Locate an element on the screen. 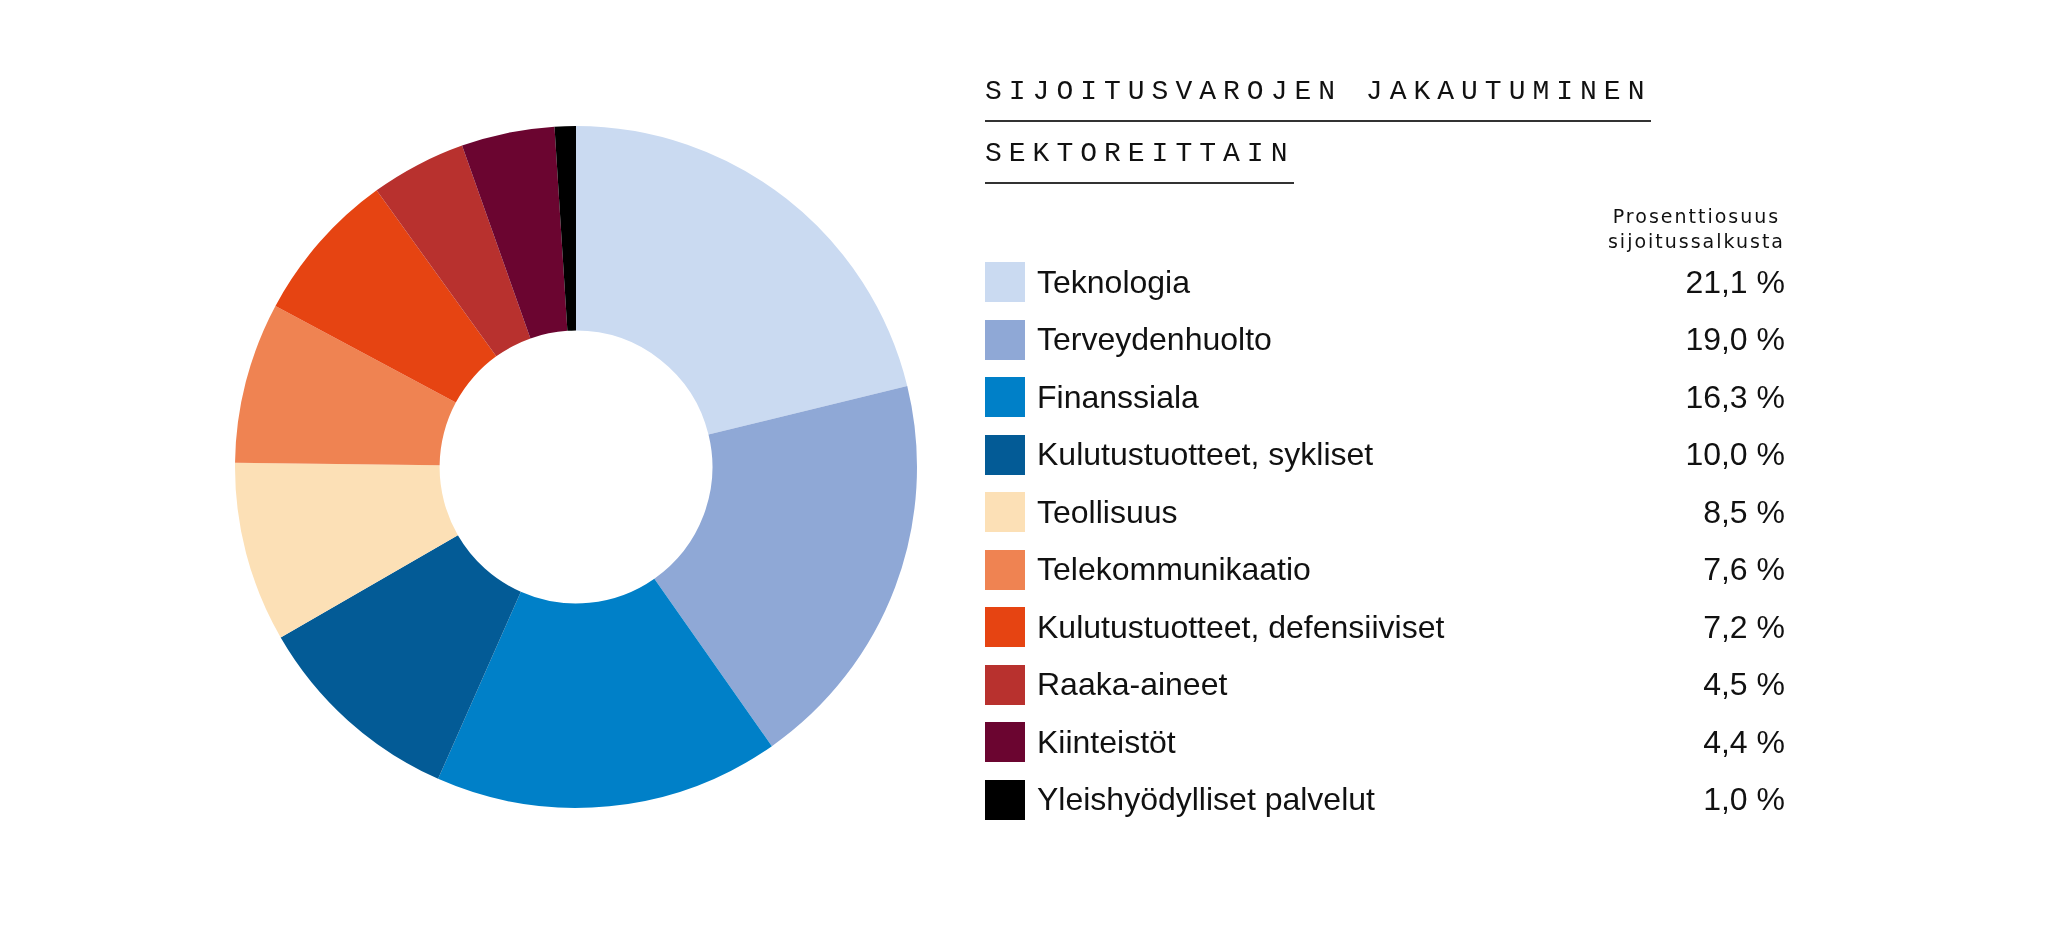 Image resolution: width=2048 pixels, height=934 pixels. data-label: 8,5 % is located at coordinates (1744, 512).